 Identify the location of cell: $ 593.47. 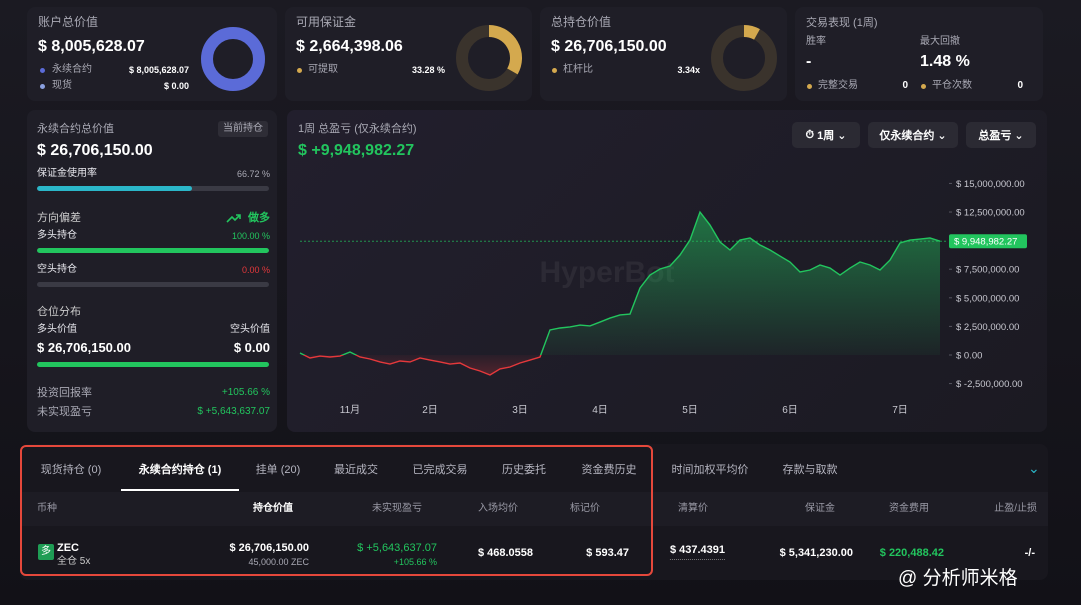
(607, 553).